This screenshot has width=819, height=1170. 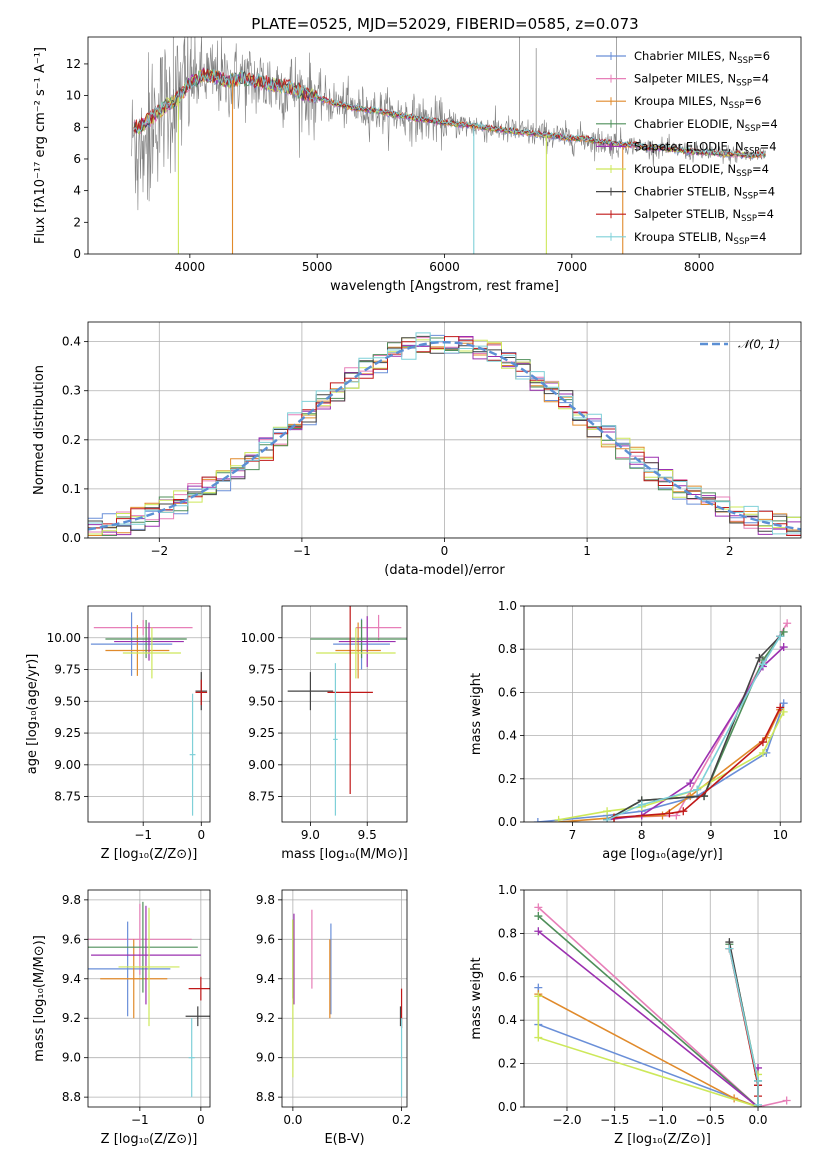 What do you see at coordinates (444, 267) in the screenshot?
I see `x-tick-label: 6000` at bounding box center [444, 267].